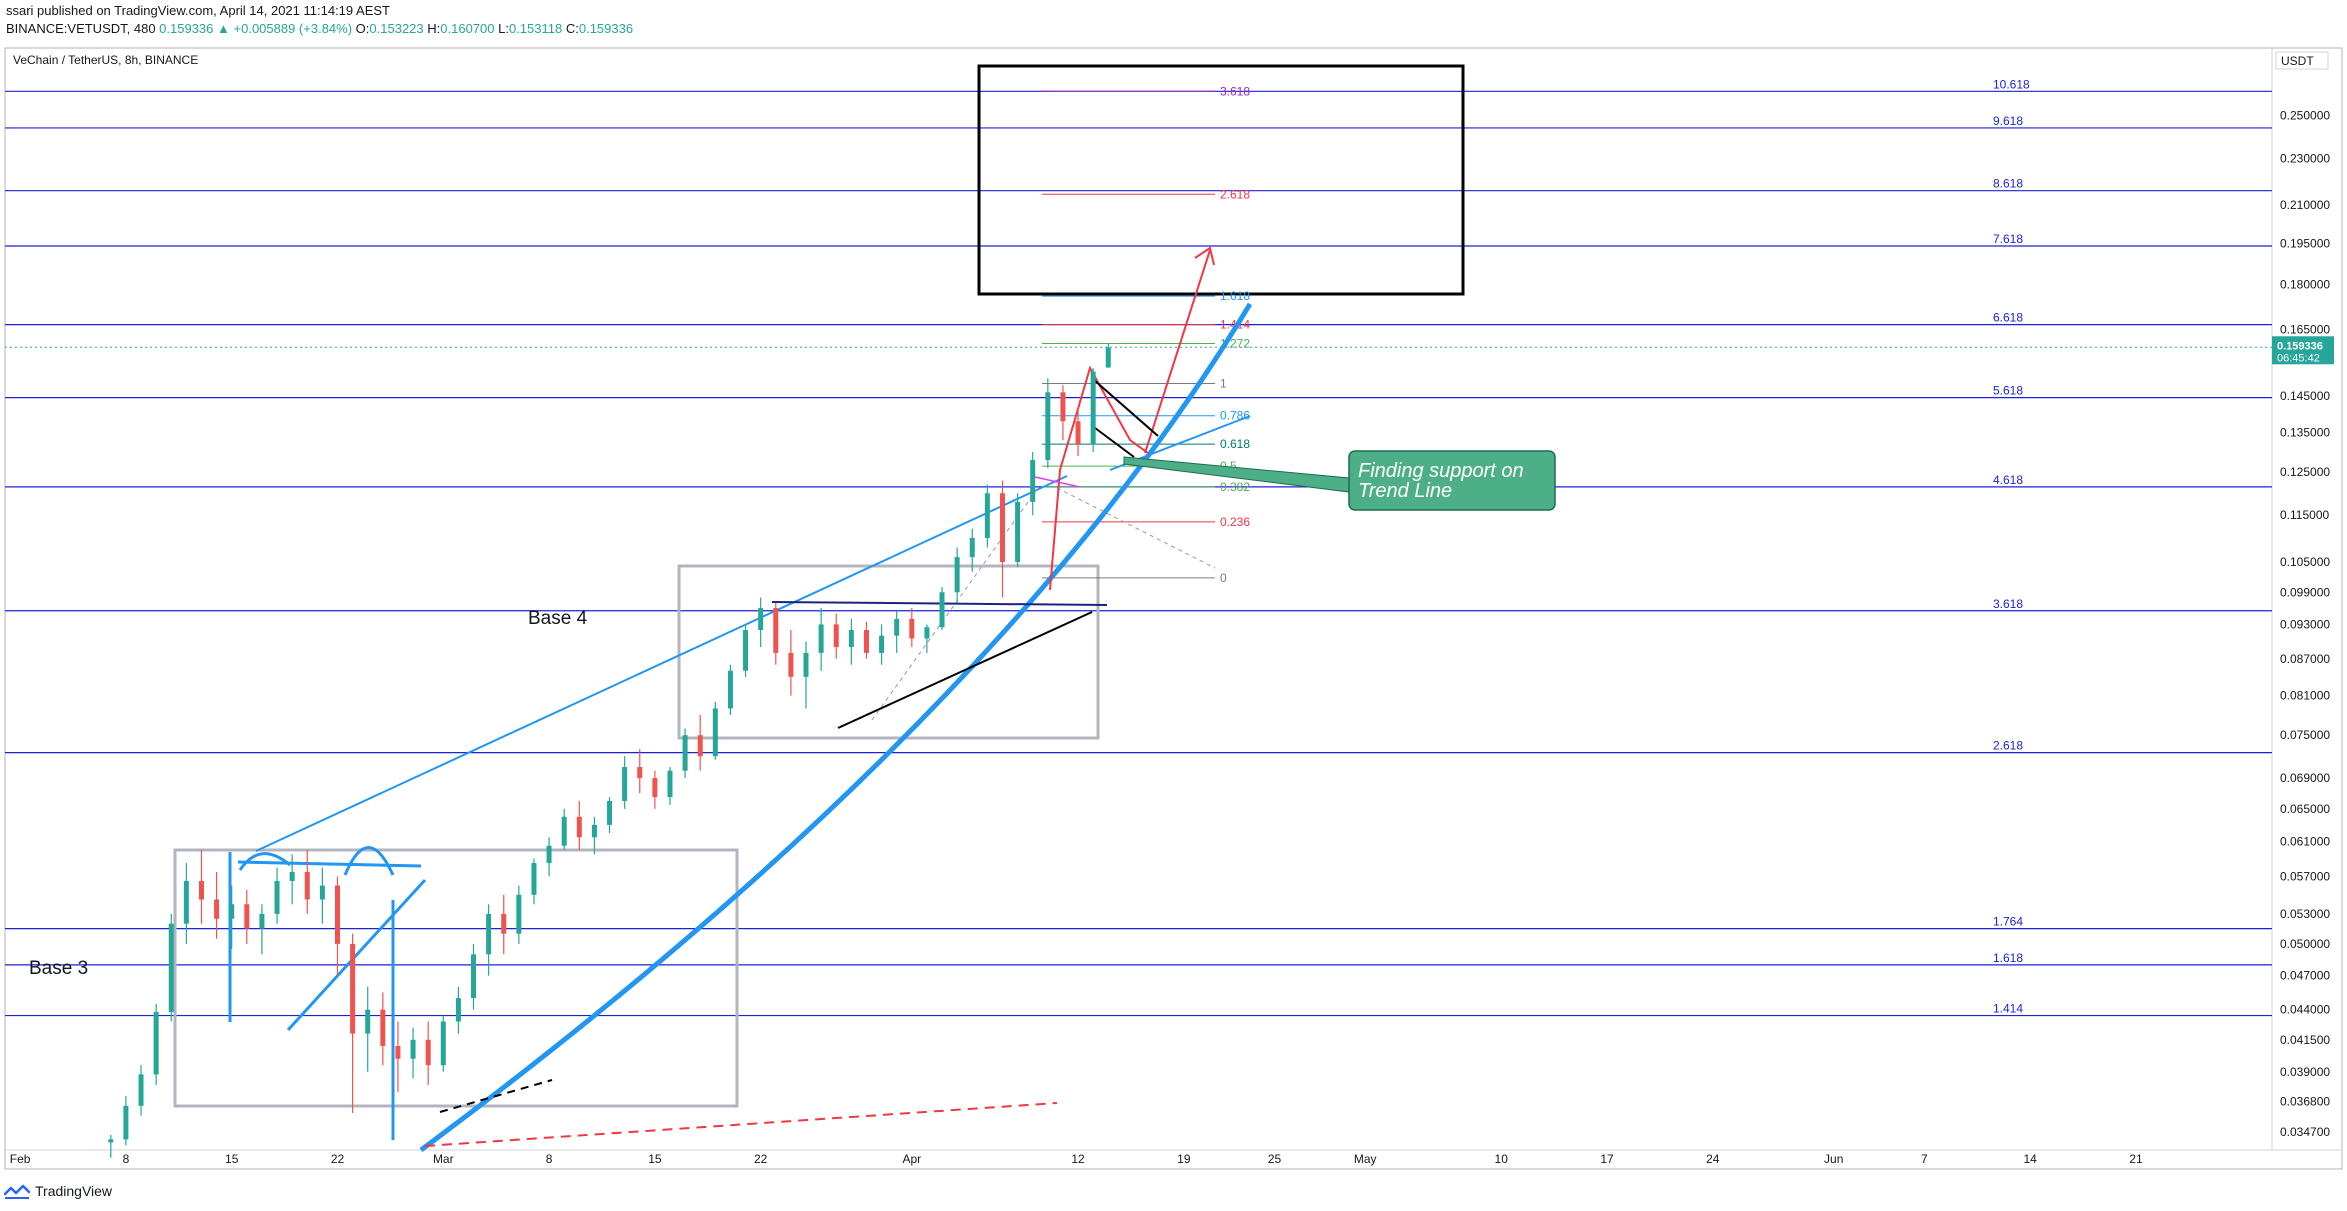  I want to click on callout-box, so click(1452, 480).